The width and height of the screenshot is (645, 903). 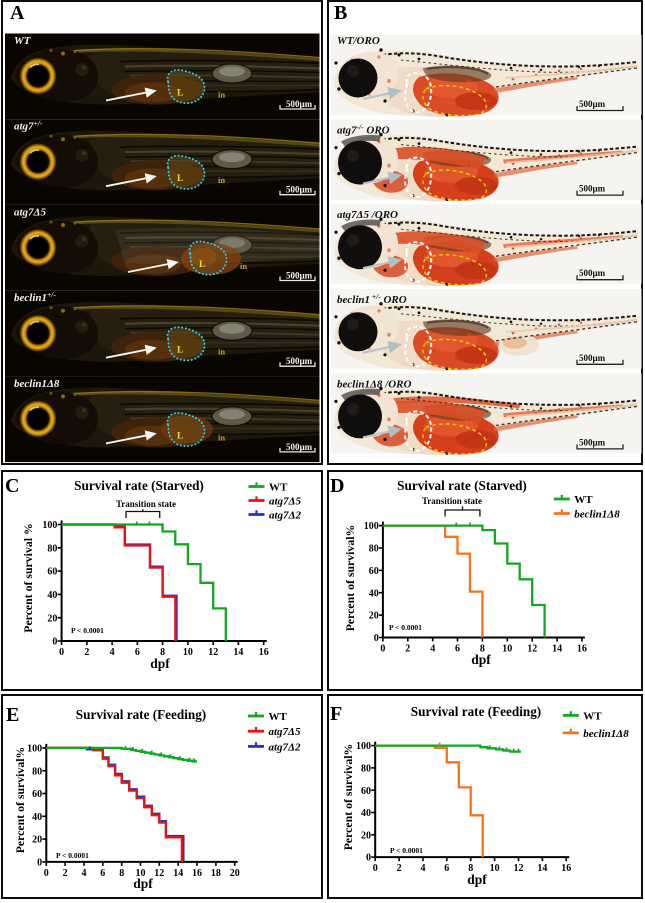 What do you see at coordinates (374, 384) in the screenshot?
I see `svg-text: beclin1Δ8 /ORO` at bounding box center [374, 384].